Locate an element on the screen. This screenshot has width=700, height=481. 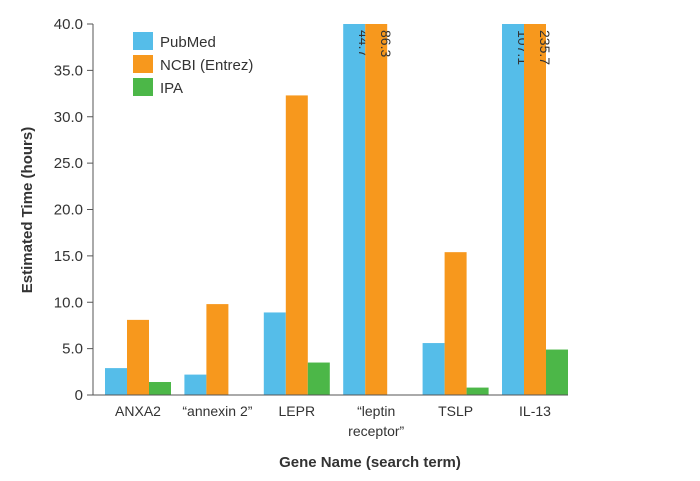
y-tick-label: 25.0 is located at coordinates (68, 163).